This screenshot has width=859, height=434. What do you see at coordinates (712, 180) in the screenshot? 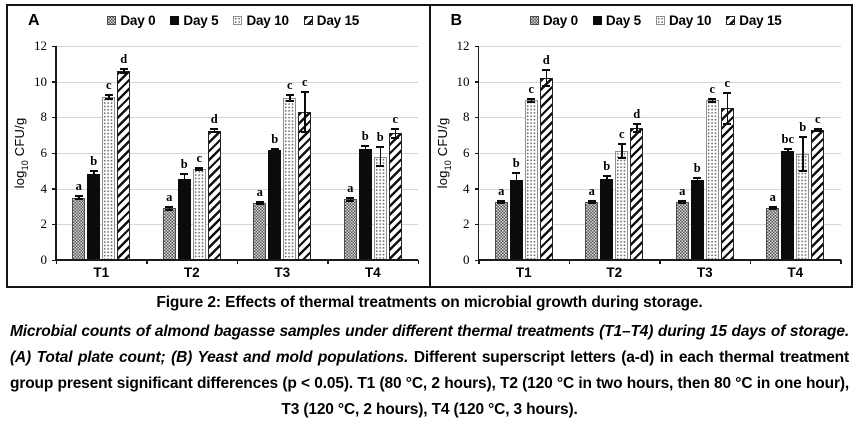
I see `bar-day-10-t3` at bounding box center [712, 180].